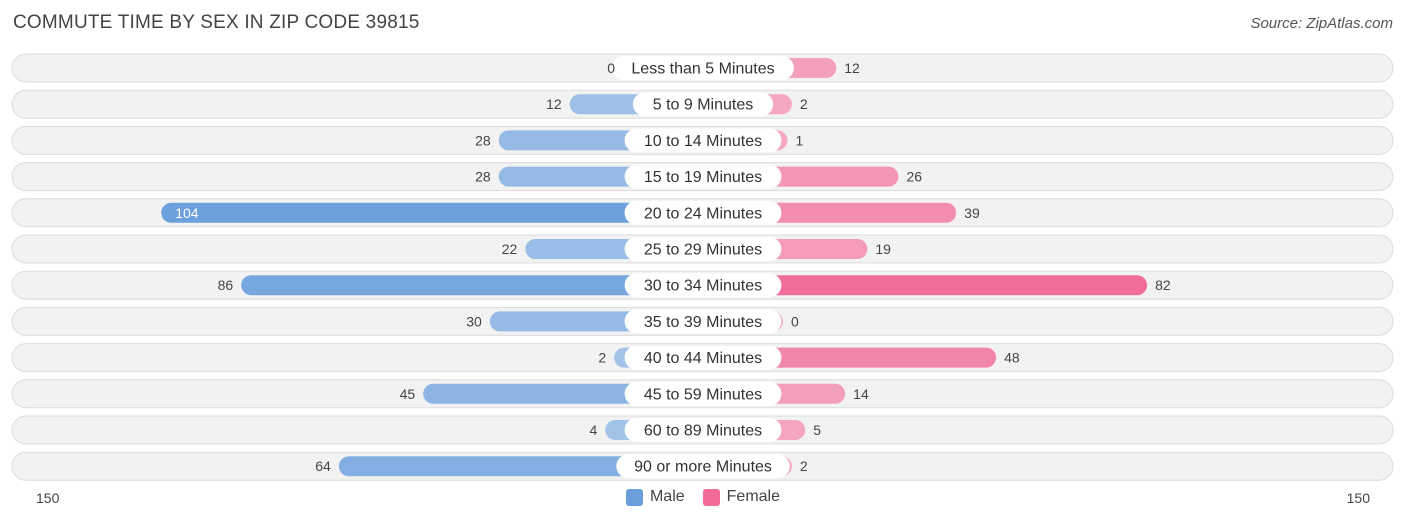 The image size is (1406, 523). I want to click on legend-label-male: Male, so click(667, 496).